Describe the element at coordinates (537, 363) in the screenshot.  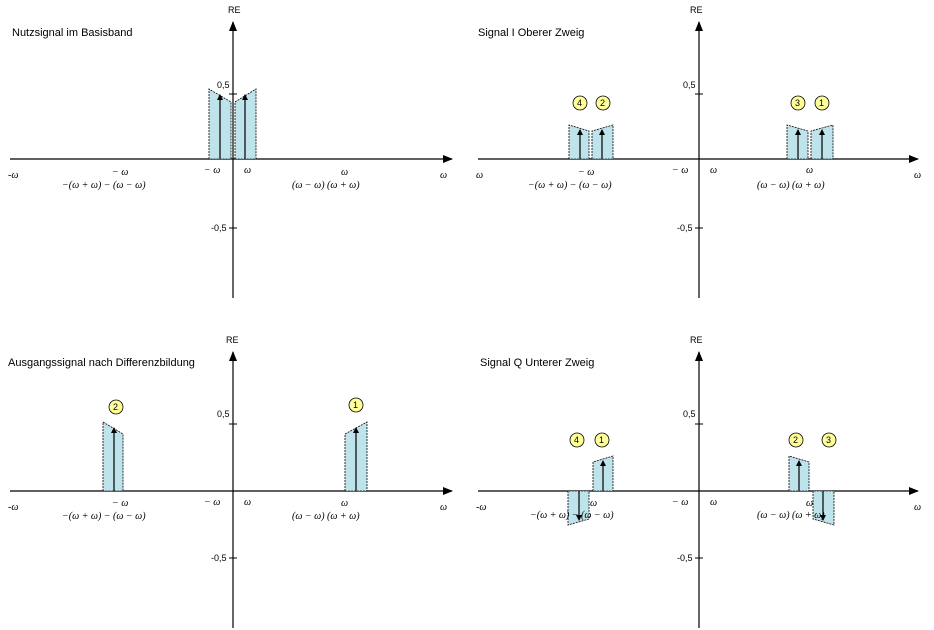
I see `panel-title: Signal Q Unterer Zweig` at that location.